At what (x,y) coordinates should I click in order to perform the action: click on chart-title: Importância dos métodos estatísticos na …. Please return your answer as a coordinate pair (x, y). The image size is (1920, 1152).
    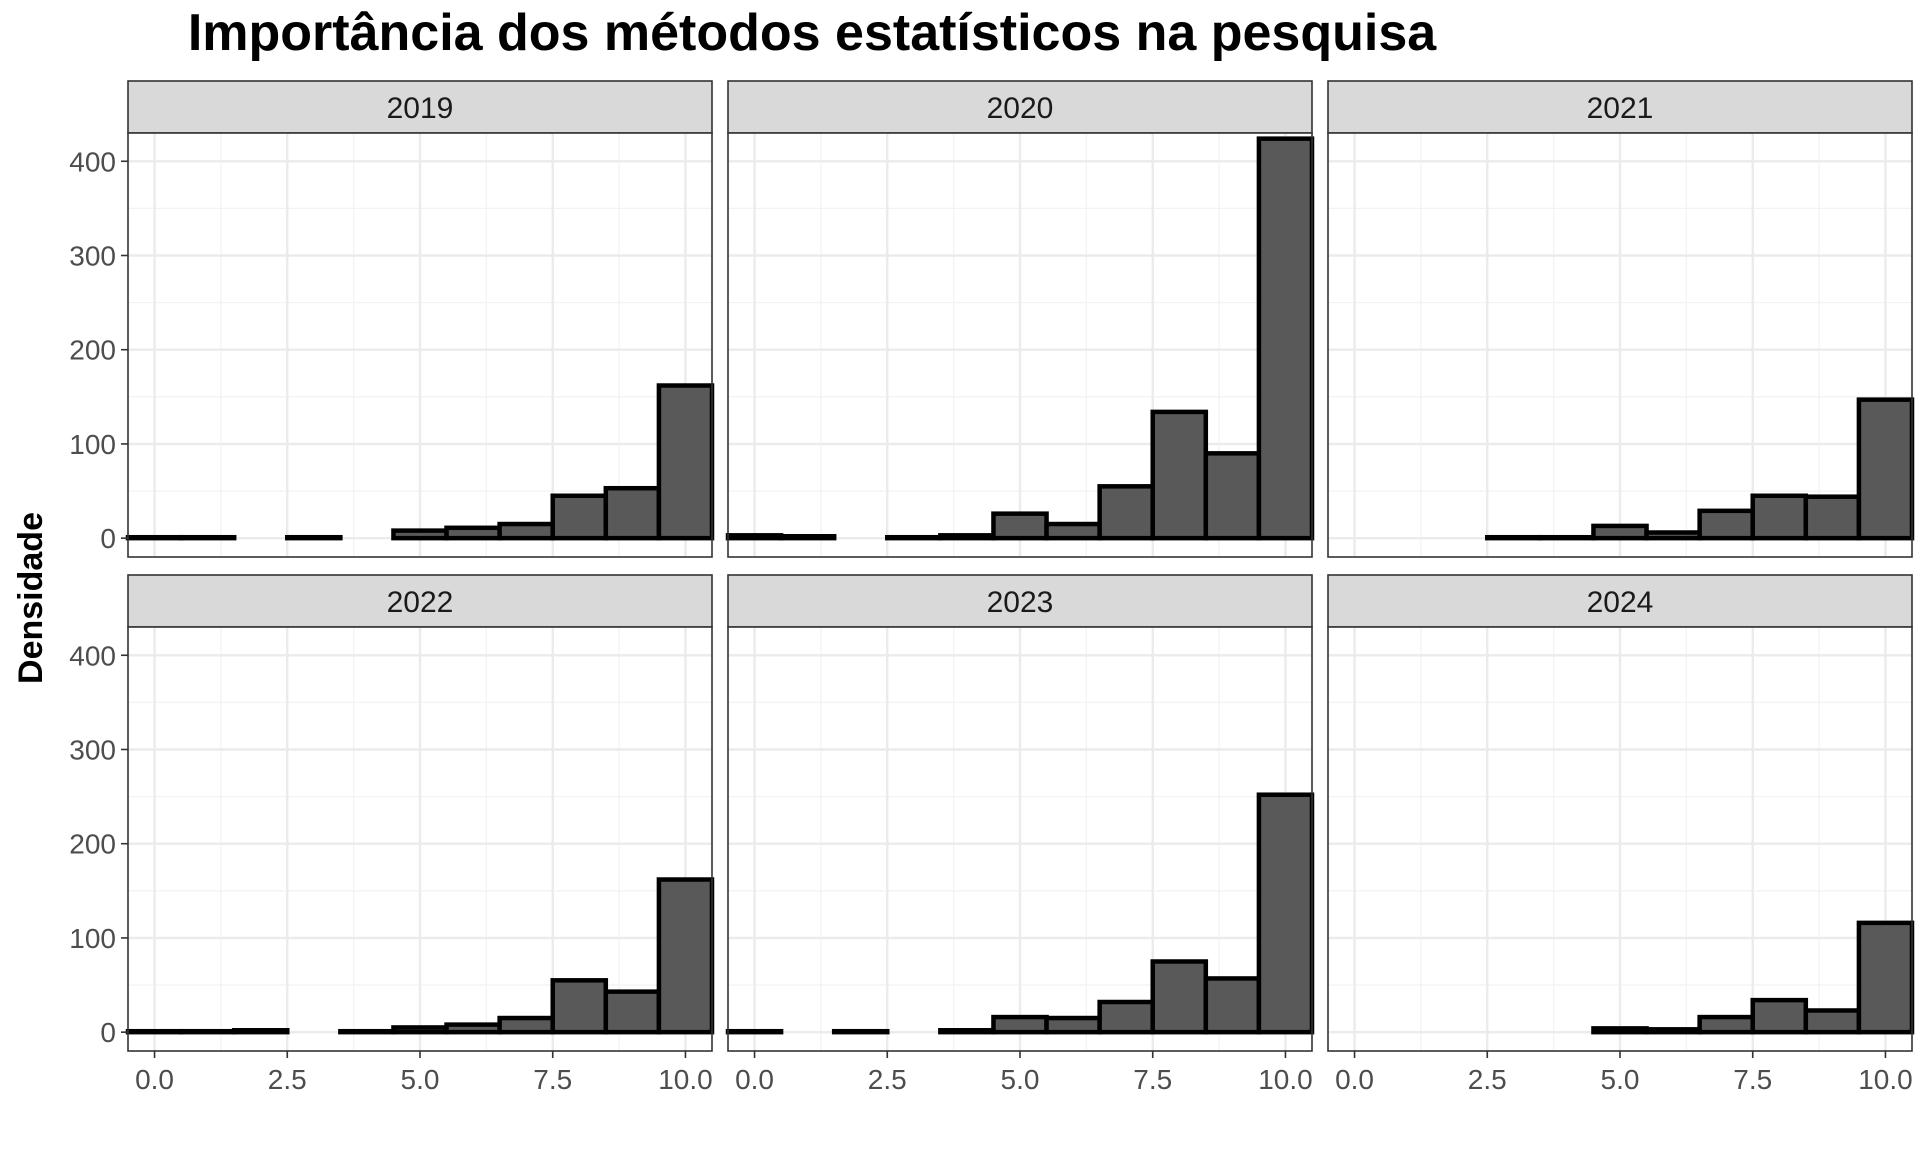
    Looking at the image, I should click on (812, 33).